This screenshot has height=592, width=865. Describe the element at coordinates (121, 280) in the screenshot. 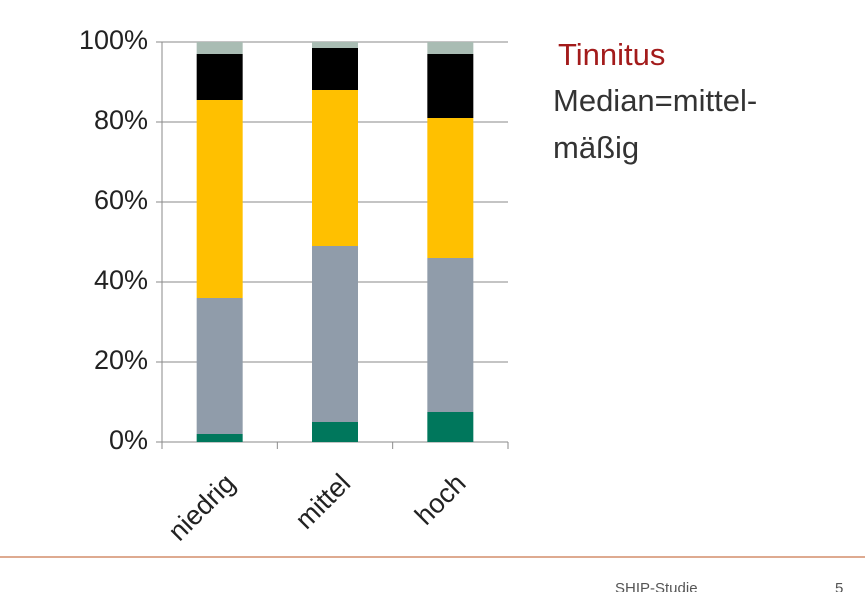

I see `y-tick-label: 40%` at that location.